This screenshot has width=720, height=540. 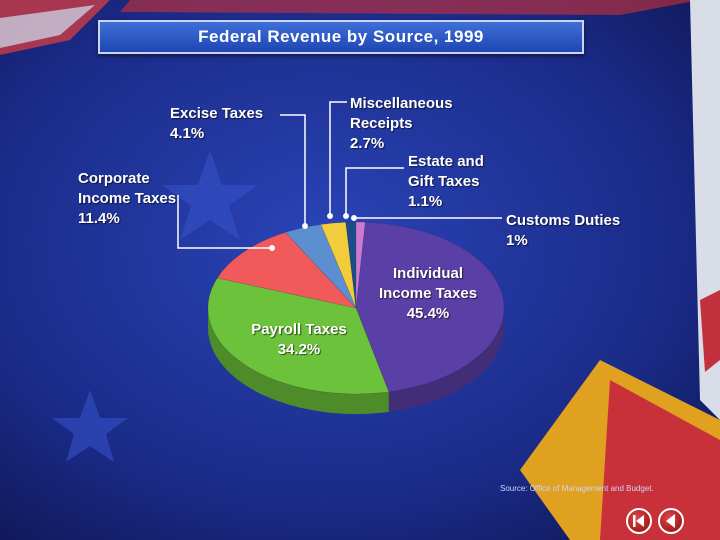 I want to click on label-corporate: Corporate Income Taxes 11.4%, so click(x=127, y=199).